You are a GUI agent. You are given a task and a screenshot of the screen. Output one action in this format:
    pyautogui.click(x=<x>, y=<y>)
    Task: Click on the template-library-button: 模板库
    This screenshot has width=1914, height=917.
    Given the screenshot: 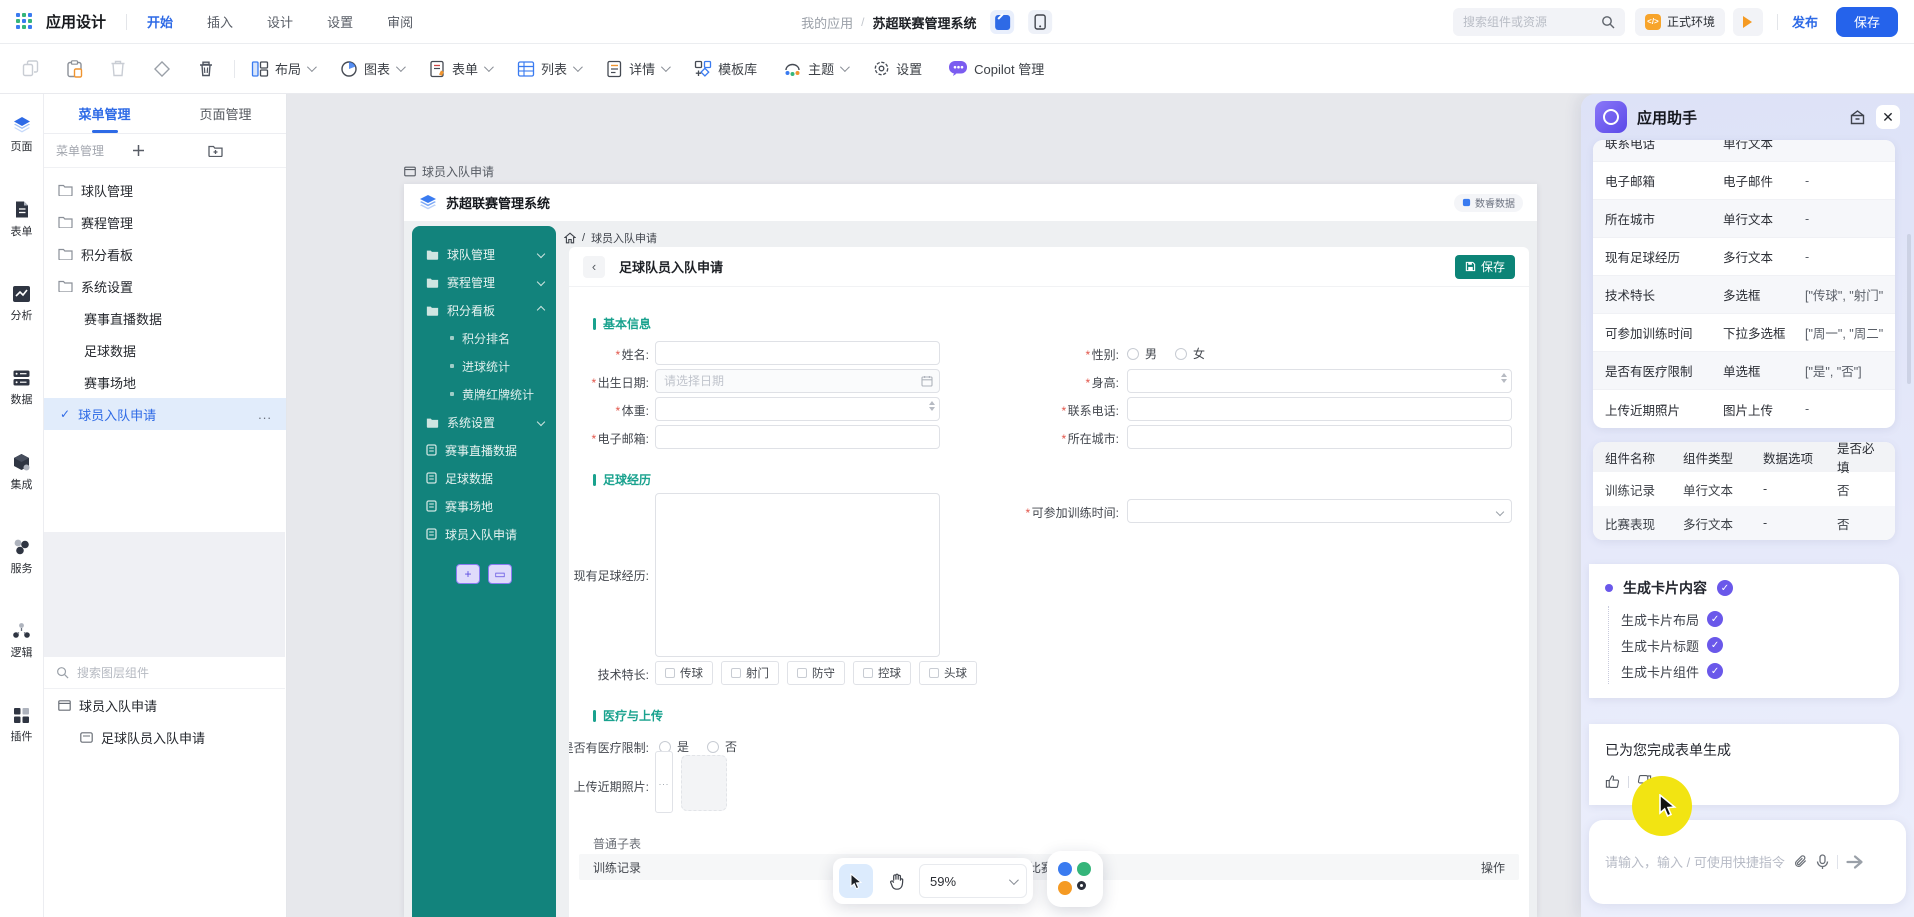 What is the action you would take?
    pyautogui.click(x=725, y=68)
    